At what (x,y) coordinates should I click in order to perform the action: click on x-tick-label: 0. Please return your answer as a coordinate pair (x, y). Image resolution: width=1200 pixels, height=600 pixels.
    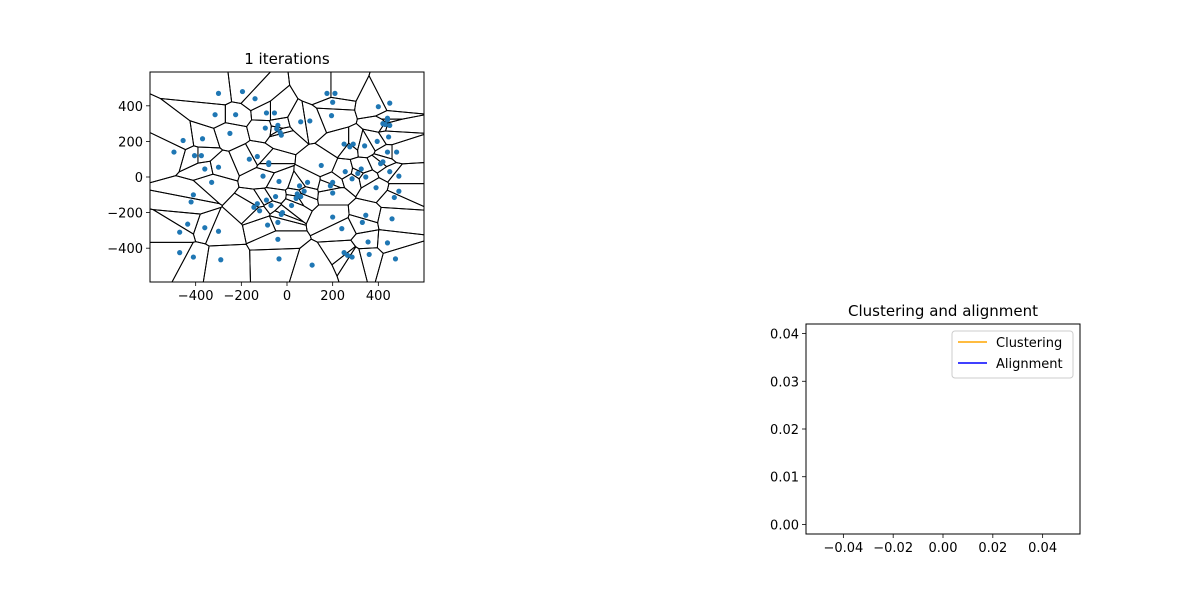
    Looking at the image, I should click on (287, 296).